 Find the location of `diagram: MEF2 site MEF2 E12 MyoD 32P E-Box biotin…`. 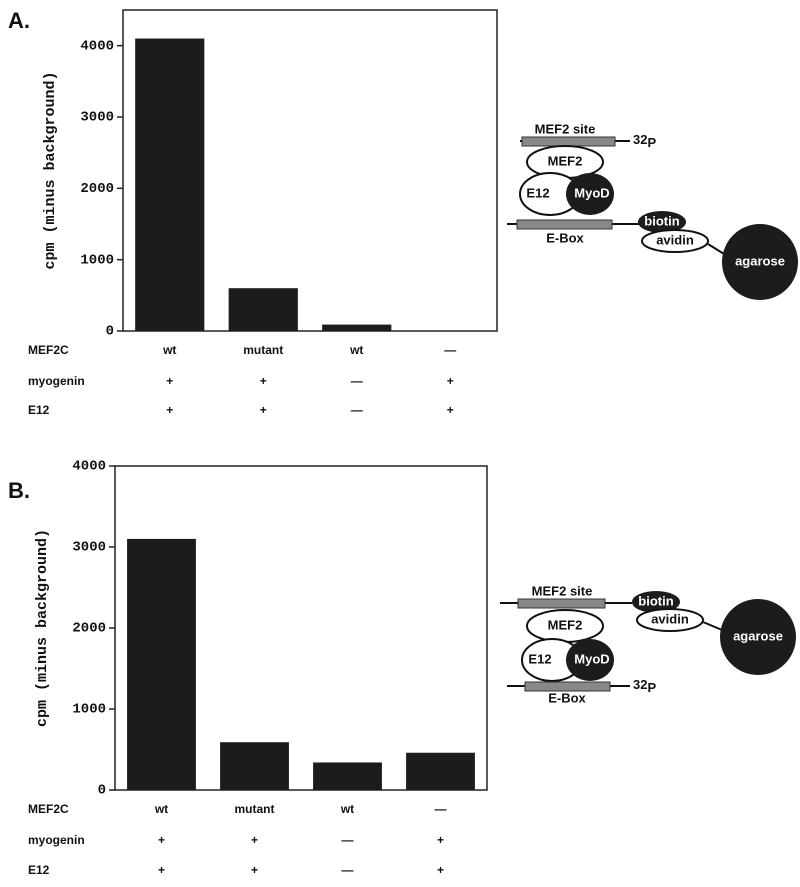

diagram: MEF2 site MEF2 E12 MyoD 32P E-Box biotin… is located at coordinates (648, 644).